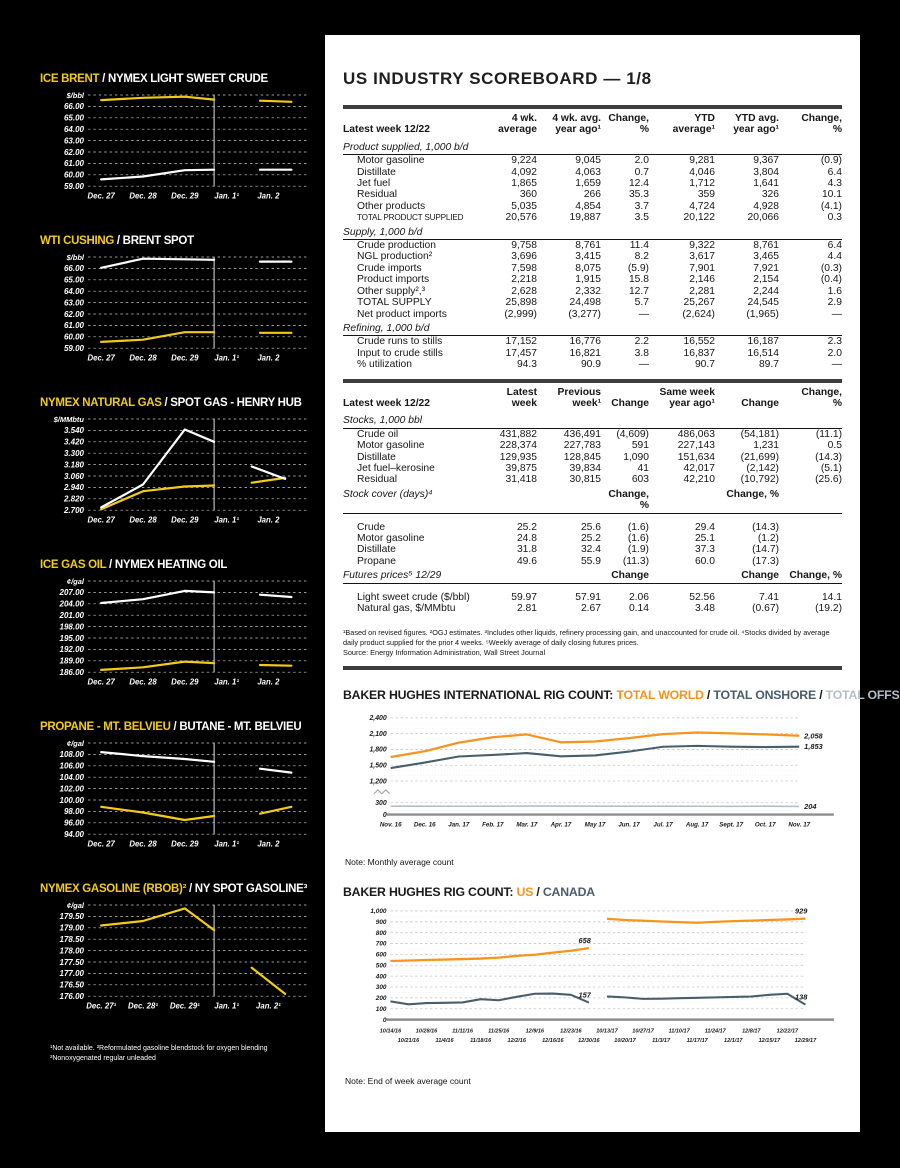 Image resolution: width=900 pixels, height=1168 pixels. Describe the element at coordinates (378, 434) in the screenshot. I see `row-label: Crude oil` at that location.